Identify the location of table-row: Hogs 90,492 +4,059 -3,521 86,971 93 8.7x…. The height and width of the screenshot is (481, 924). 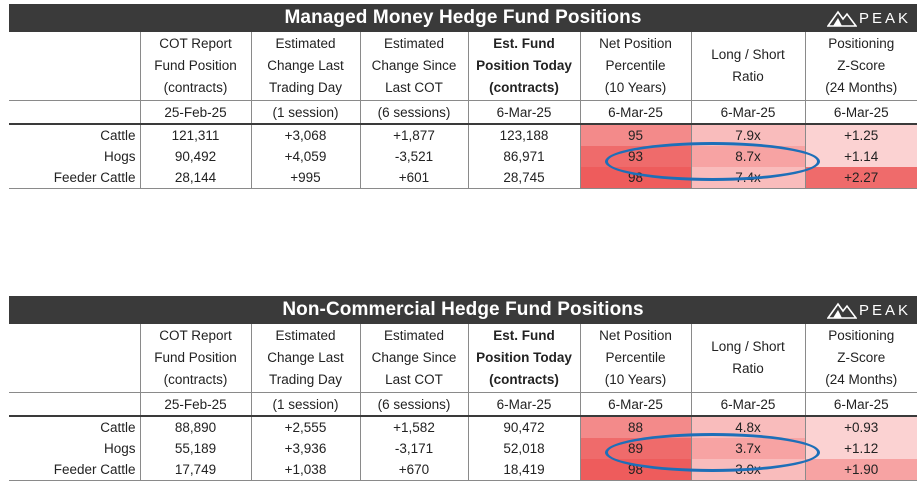
(463, 156).